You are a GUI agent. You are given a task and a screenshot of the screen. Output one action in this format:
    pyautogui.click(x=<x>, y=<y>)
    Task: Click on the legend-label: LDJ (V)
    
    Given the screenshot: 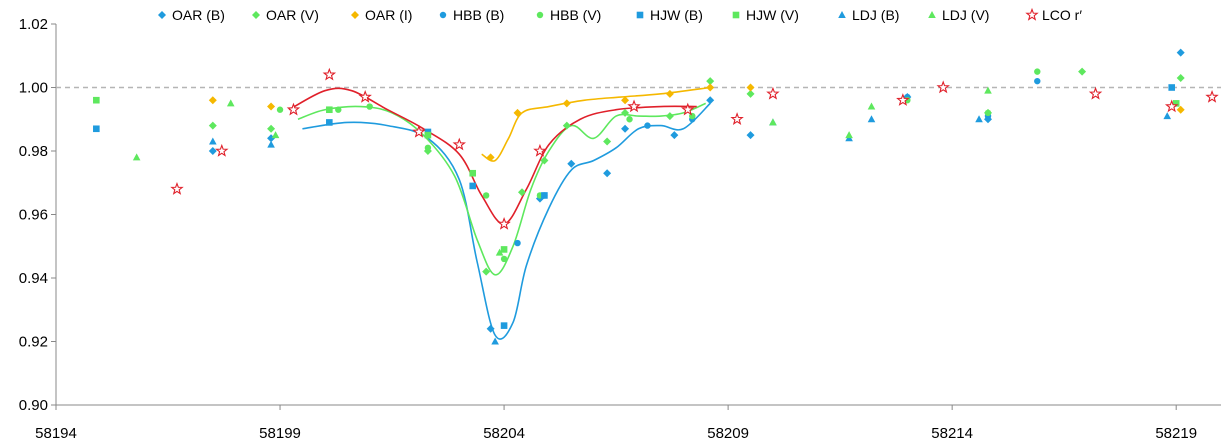 What is the action you would take?
    pyautogui.click(x=965, y=15)
    